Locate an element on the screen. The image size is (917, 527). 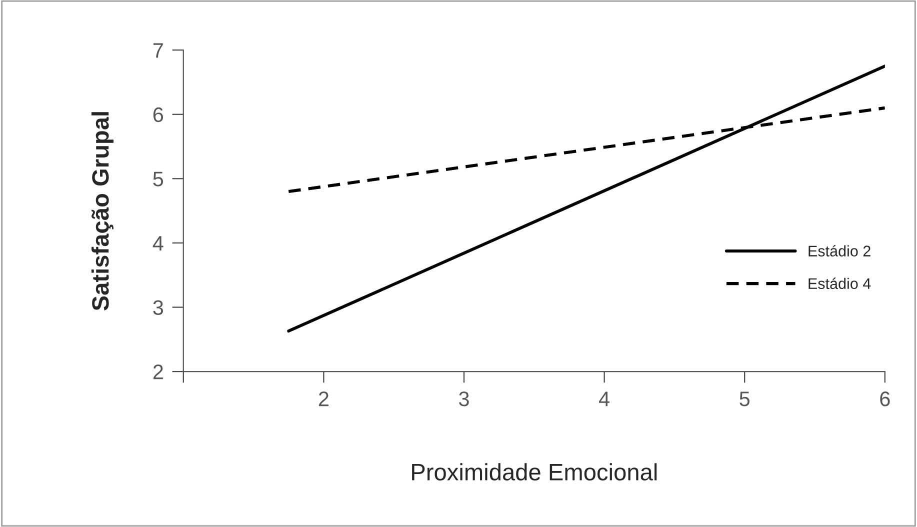
x-tick-label: 2 is located at coordinates (323, 399).